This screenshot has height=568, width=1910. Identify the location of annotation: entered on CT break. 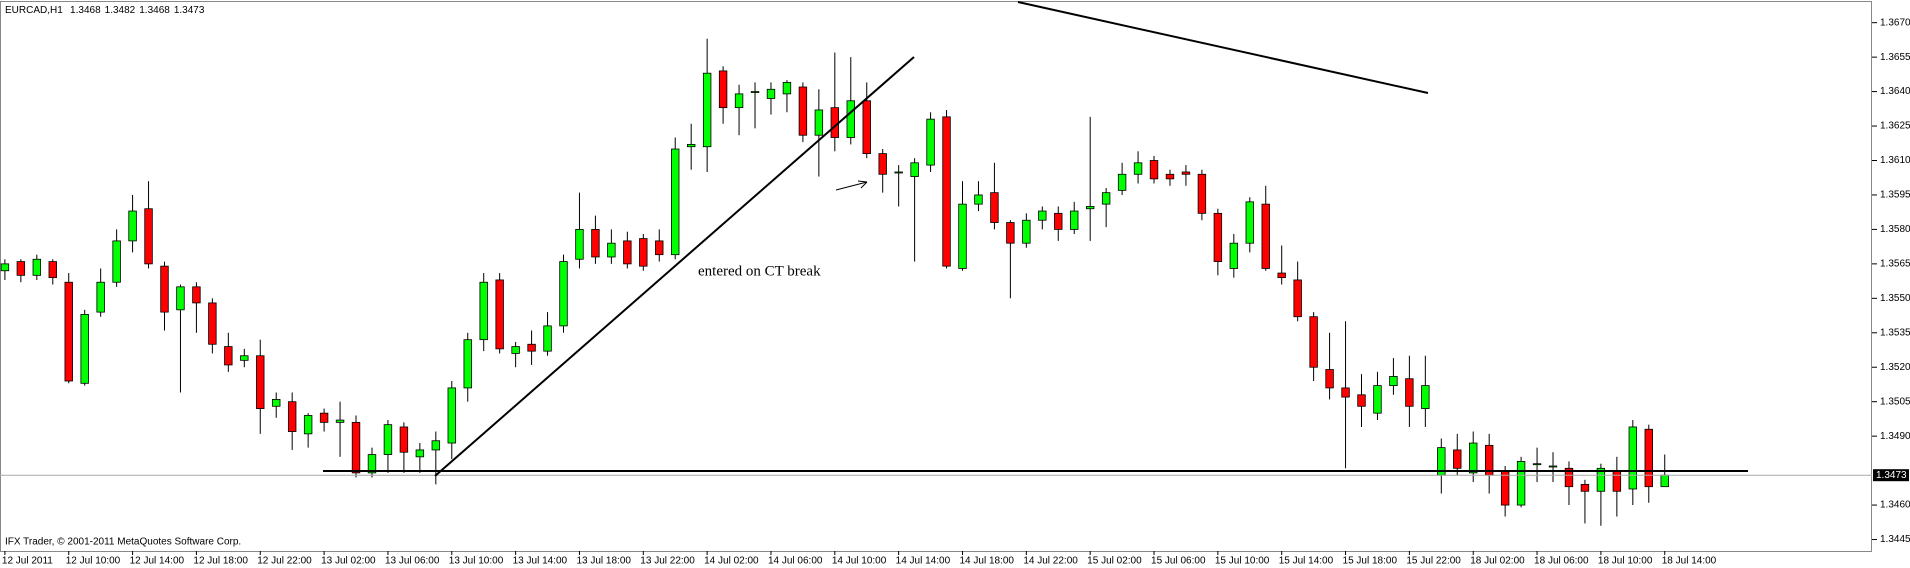
(759, 271).